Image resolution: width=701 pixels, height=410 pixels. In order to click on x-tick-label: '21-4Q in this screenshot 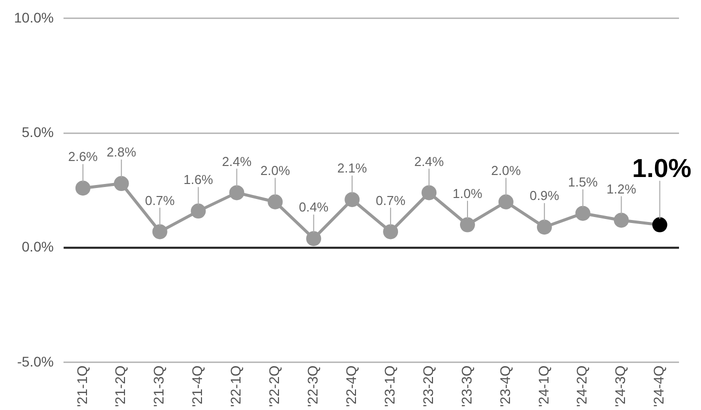, I will do `click(197, 386)`.